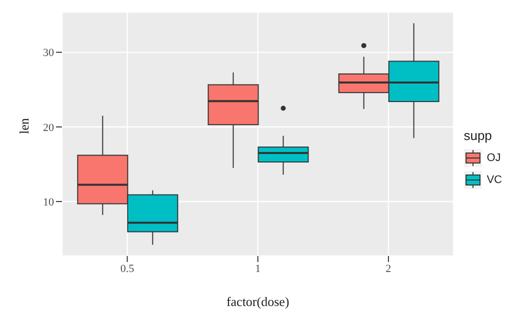 Image resolution: width=520 pixels, height=320 pixels. I want to click on y-tick-label: 30, so click(48, 53).